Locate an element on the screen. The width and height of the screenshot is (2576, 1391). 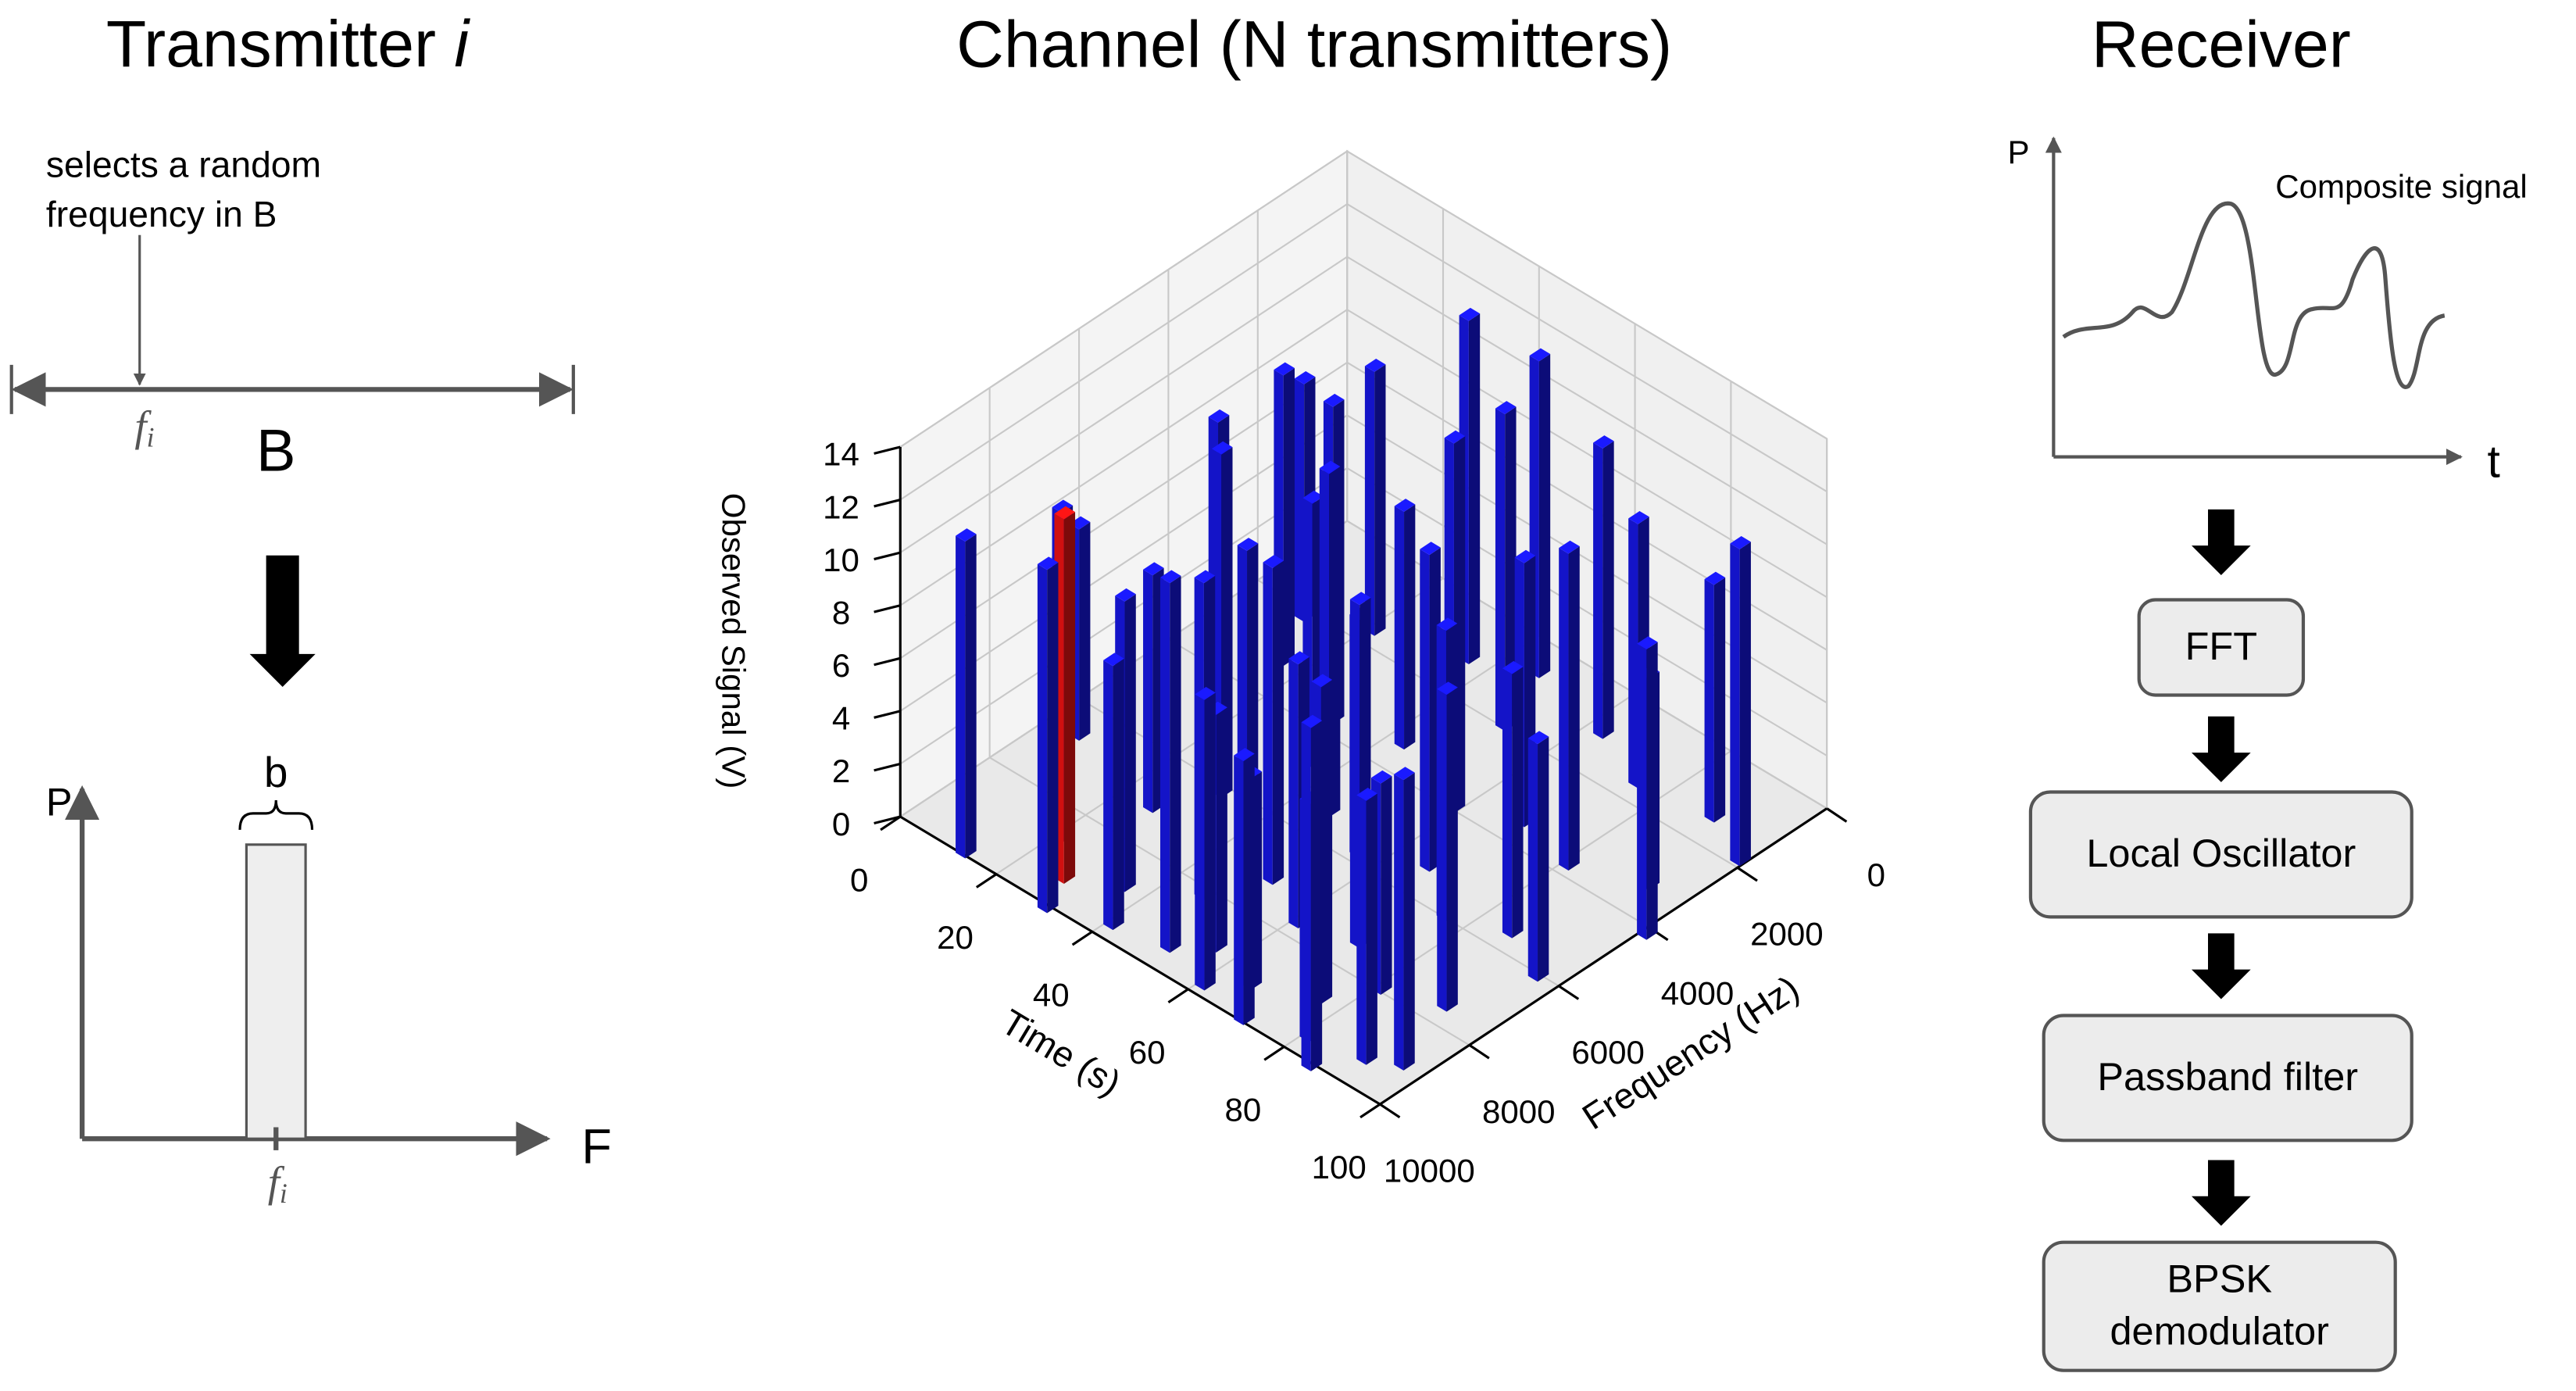
block-label: Passband filter is located at coordinates (2228, 1076).